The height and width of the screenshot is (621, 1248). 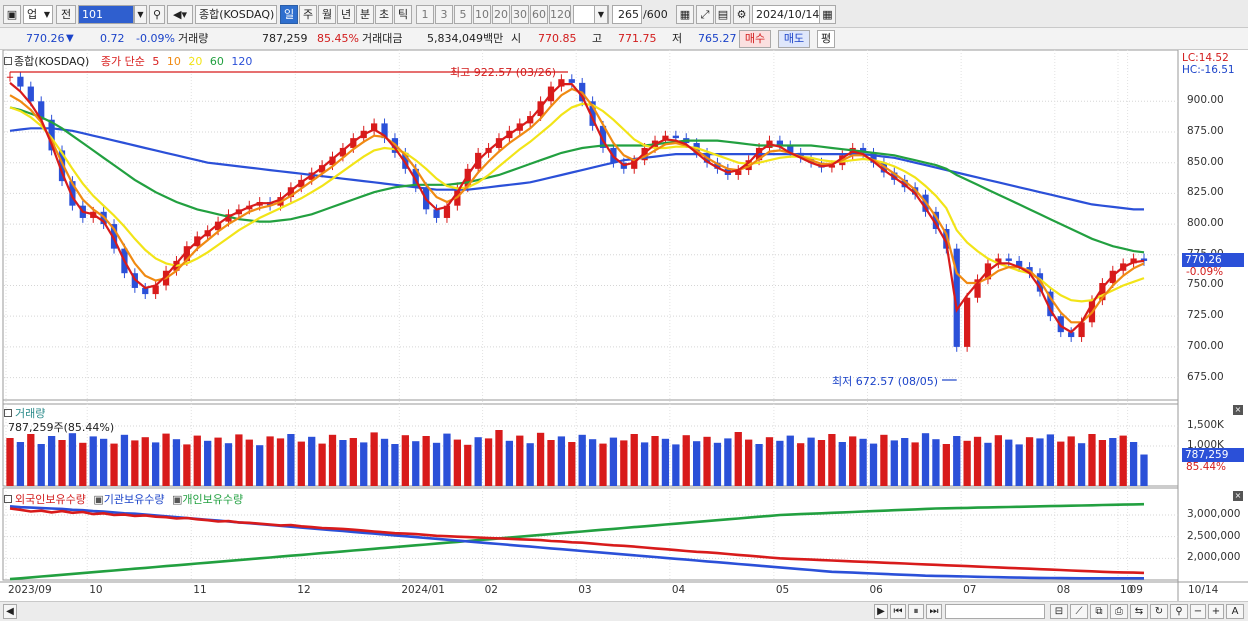 I want to click on period-tab-4: 분, so click(x=365, y=14).